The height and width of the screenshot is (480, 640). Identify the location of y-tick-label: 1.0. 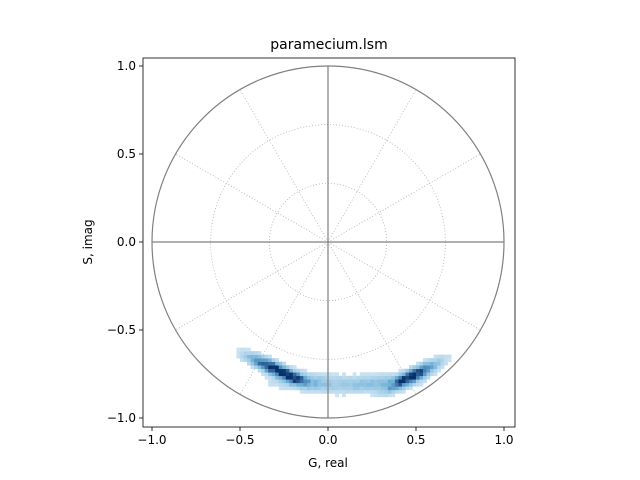
(126, 66).